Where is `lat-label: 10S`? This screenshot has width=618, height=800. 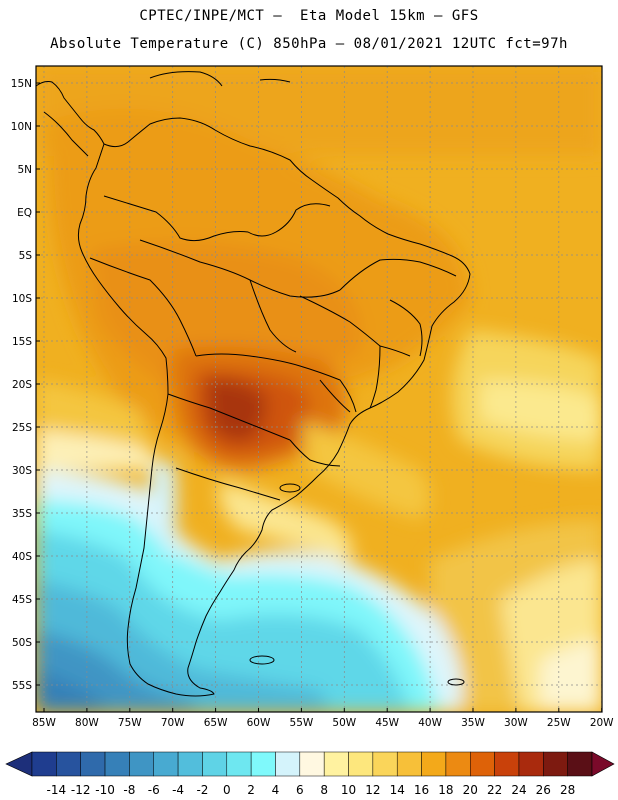 lat-label: 10S is located at coordinates (22, 299).